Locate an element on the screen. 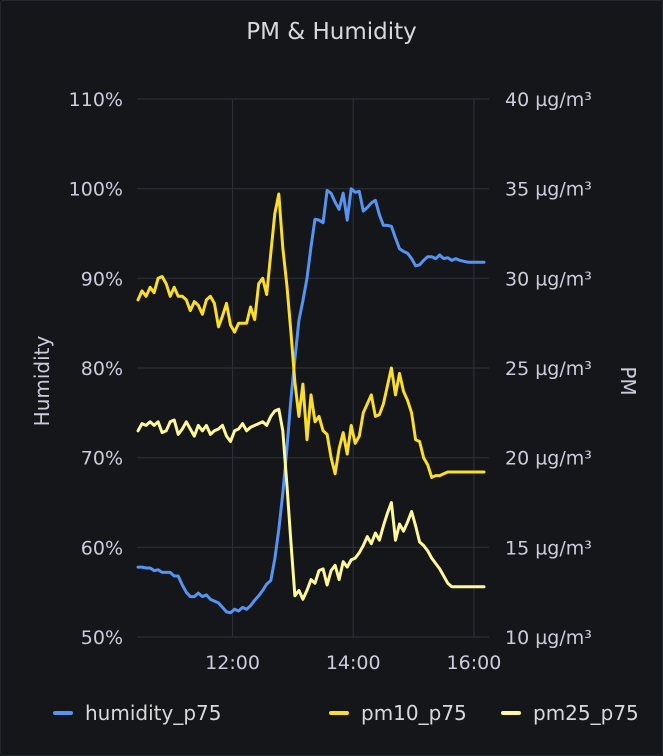 The height and width of the screenshot is (756, 663). legend-swatch-pm25 is located at coordinates (511, 713).